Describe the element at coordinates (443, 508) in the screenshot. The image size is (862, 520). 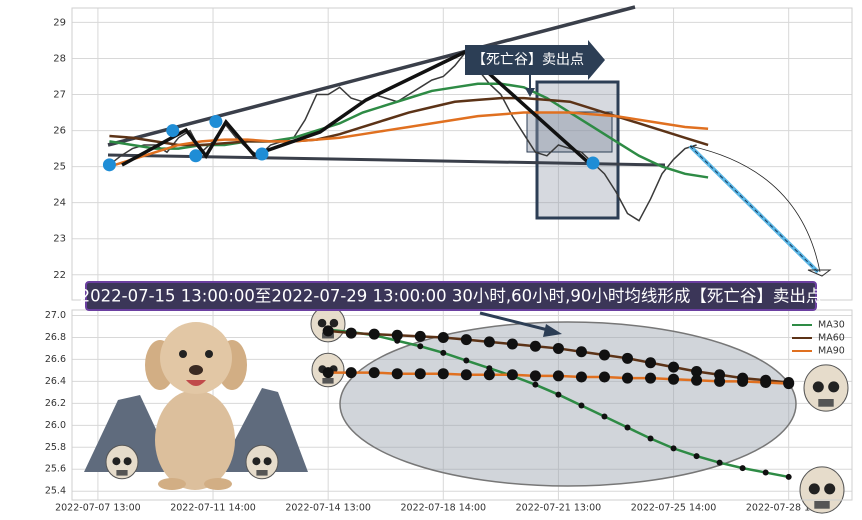
I see `x-tick-label: 2022-07-18 14:00` at that location.